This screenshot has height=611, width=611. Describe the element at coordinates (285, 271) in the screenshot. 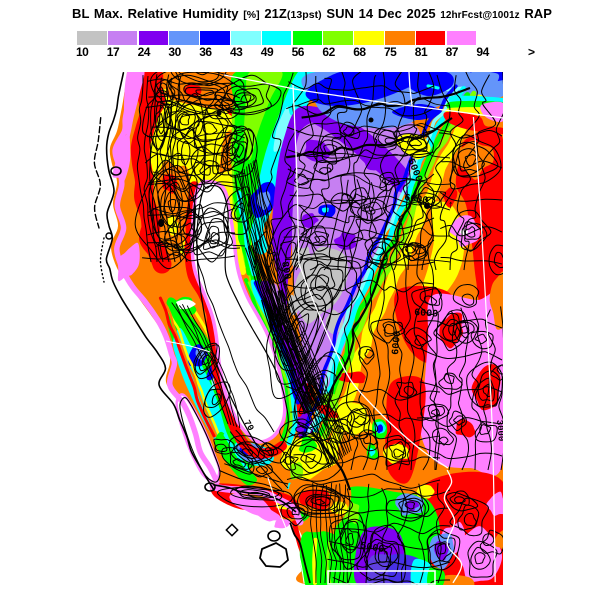

I see `svg-text: 800` at that location.